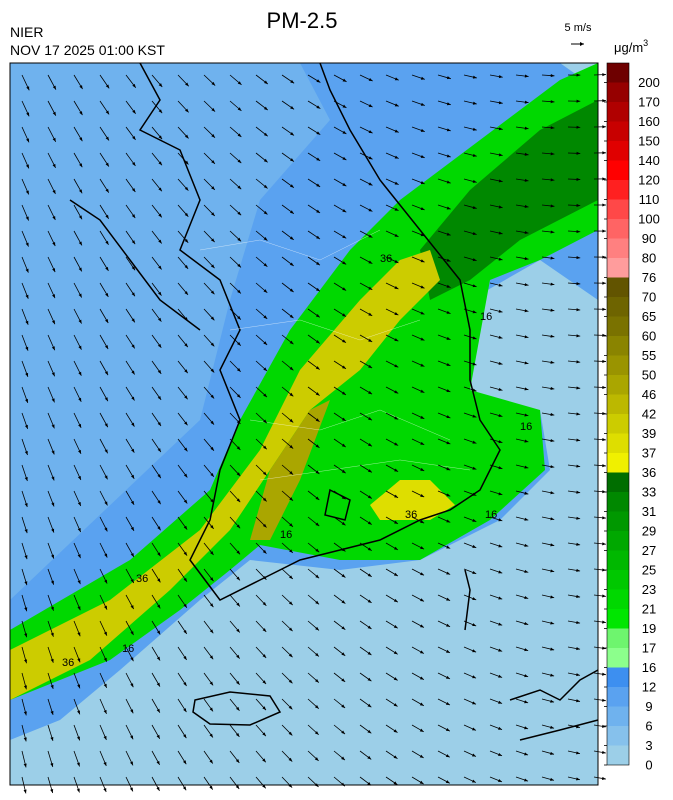  I want to click on unit: μg/m3, so click(631, 46).